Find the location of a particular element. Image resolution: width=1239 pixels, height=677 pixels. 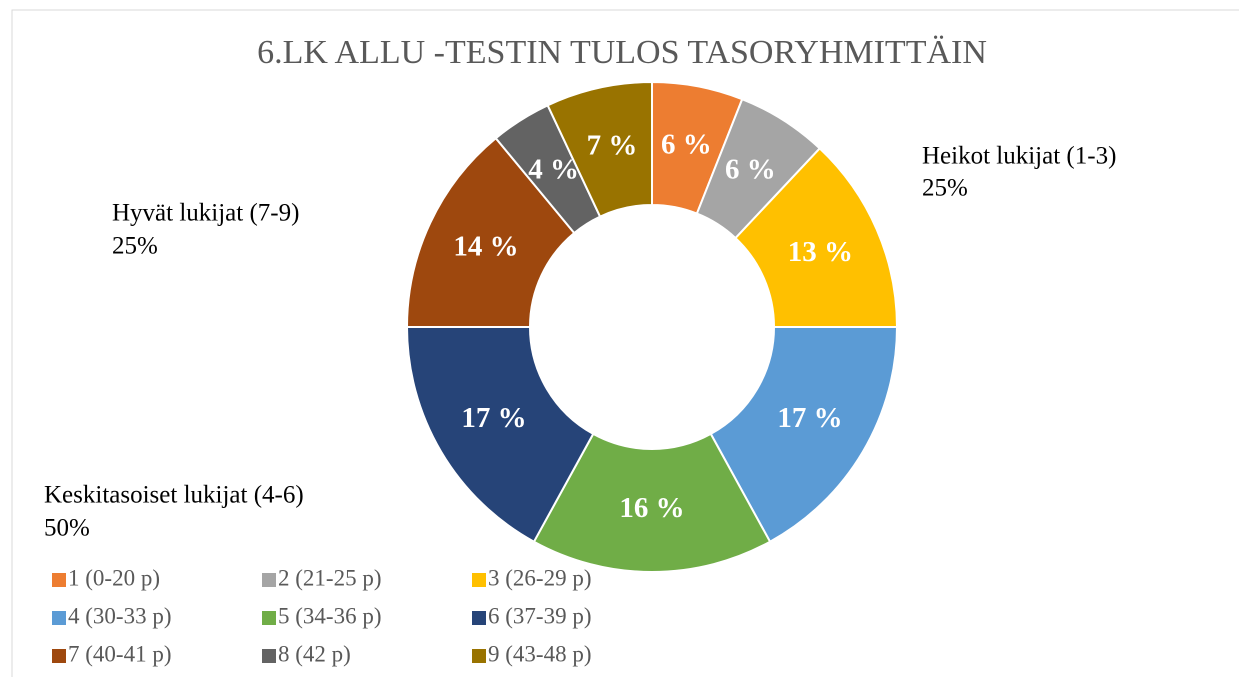

segment-label: 4 % is located at coordinates (553, 170).